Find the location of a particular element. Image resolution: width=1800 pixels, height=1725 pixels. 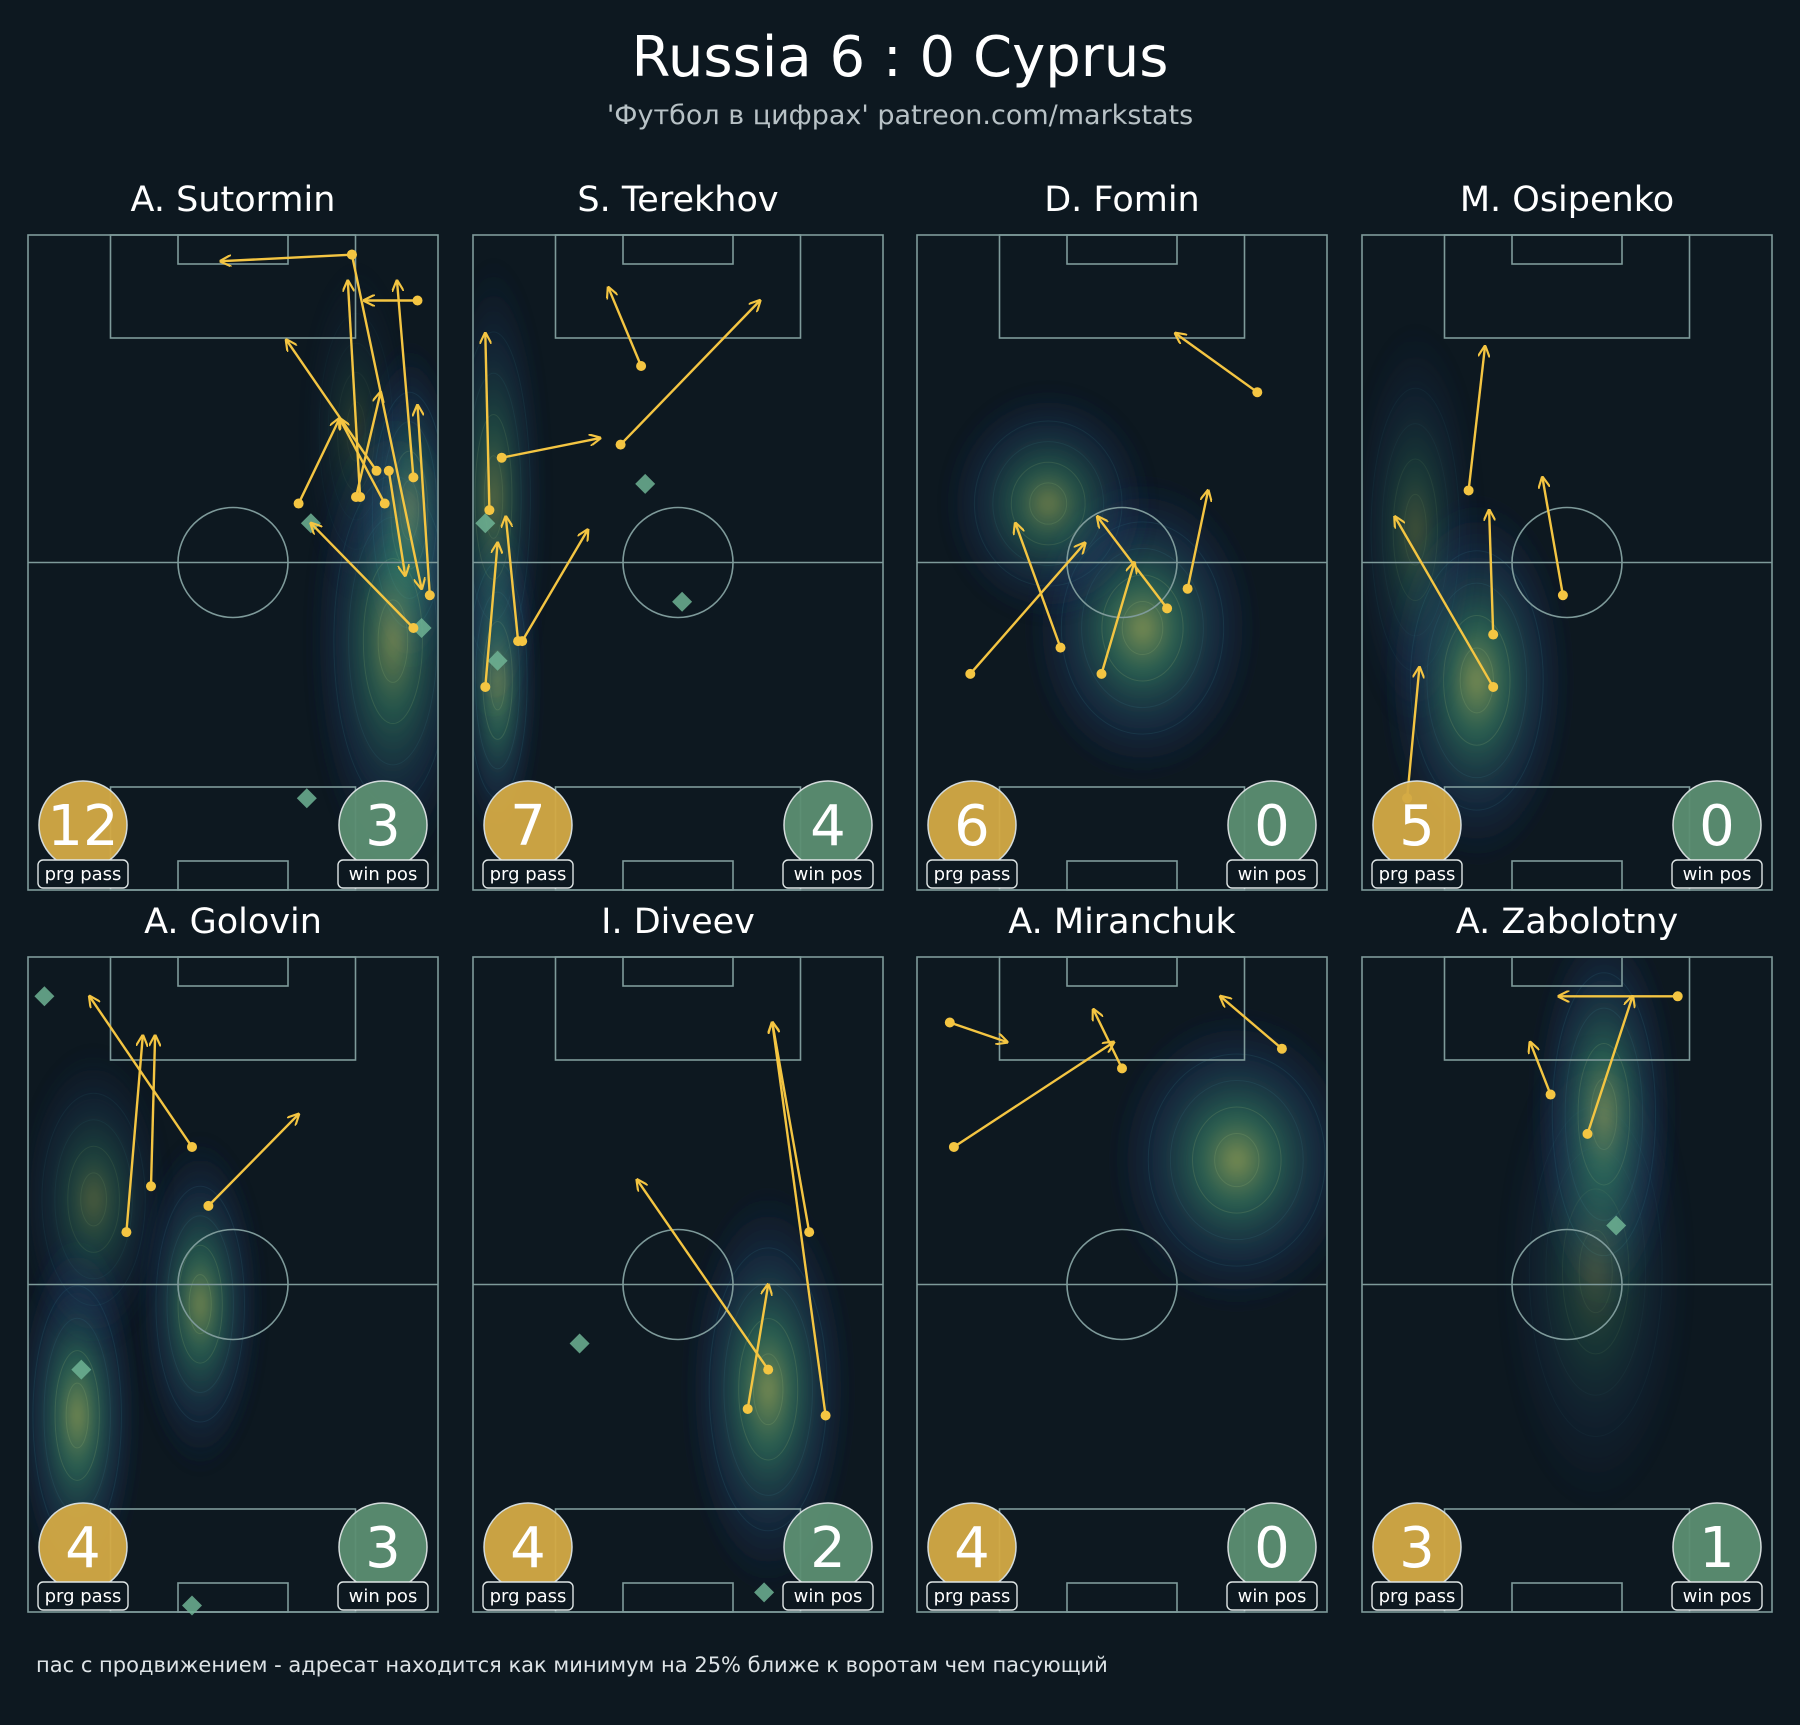

progressive-pass-badge: 5 prg pass is located at coordinates (1417, 834).